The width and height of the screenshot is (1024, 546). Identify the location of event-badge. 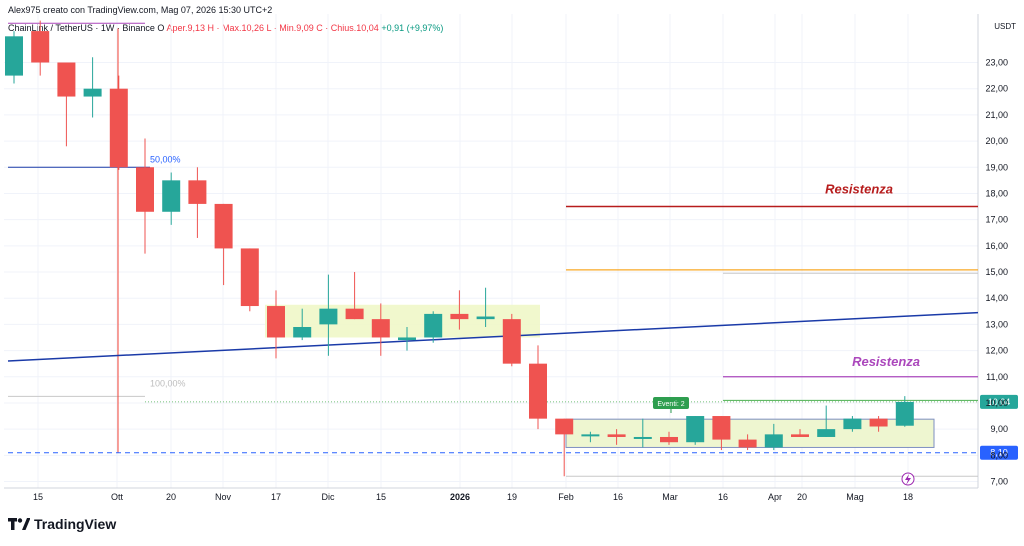
(671, 403).